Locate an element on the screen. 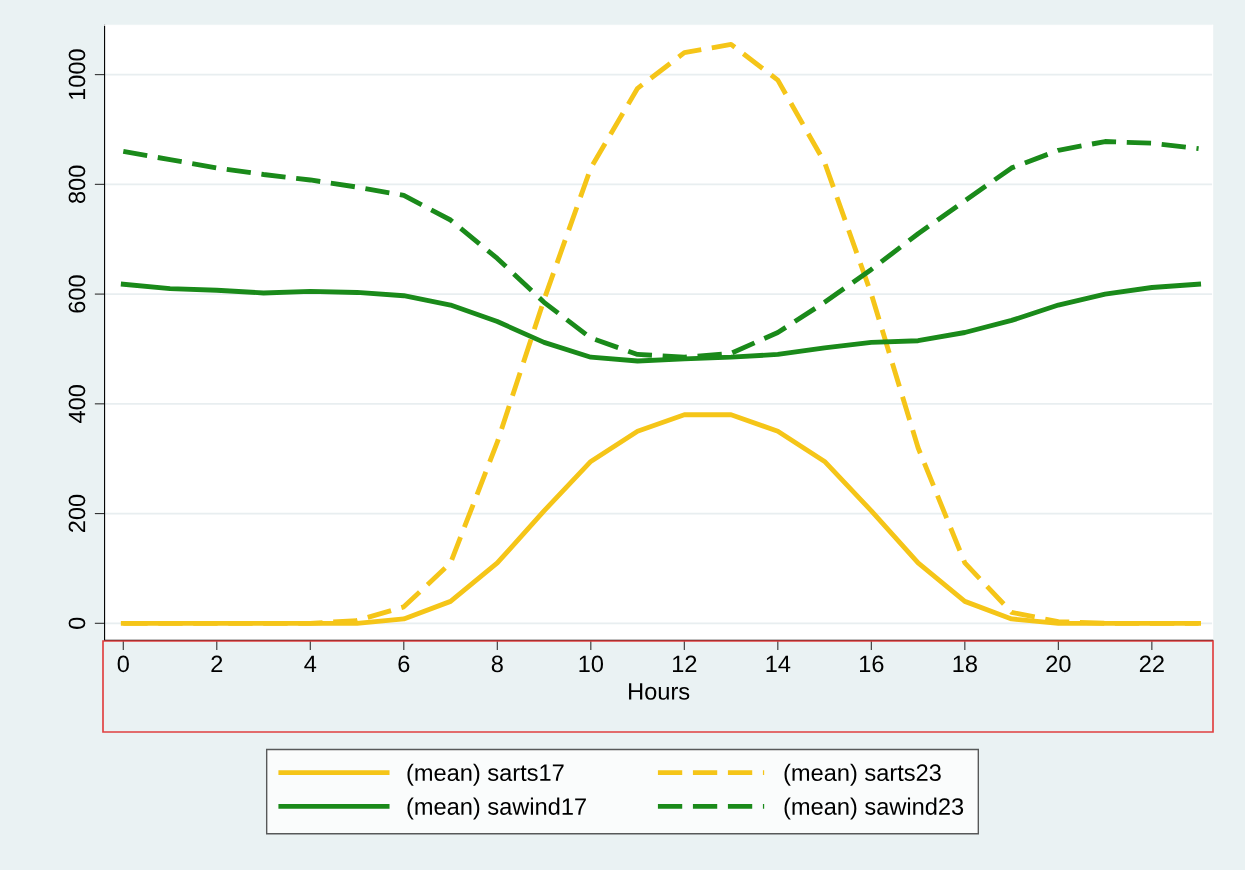  legend-label: (mean) sawind17 is located at coordinates (496, 808).